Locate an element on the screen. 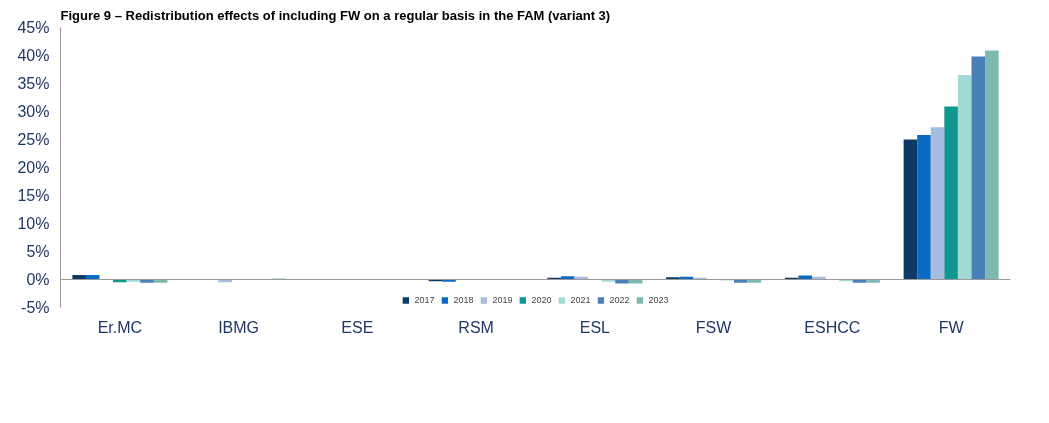 The image size is (1049, 423). x-tick-label: ESL is located at coordinates (595, 327).